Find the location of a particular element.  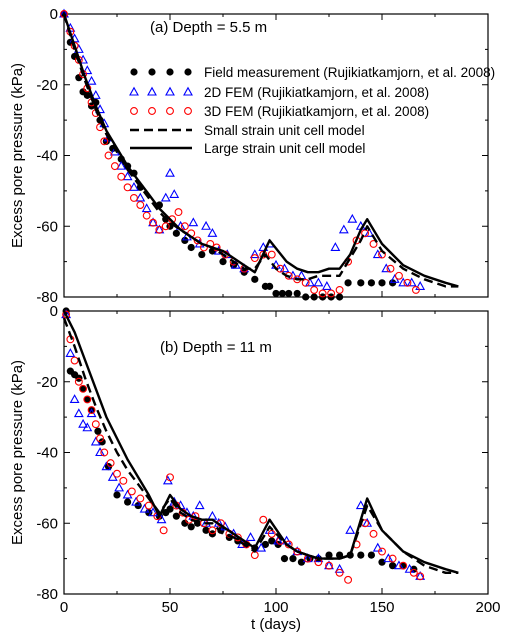

legend-label: Large strain unit cell model is located at coordinates (284, 148).